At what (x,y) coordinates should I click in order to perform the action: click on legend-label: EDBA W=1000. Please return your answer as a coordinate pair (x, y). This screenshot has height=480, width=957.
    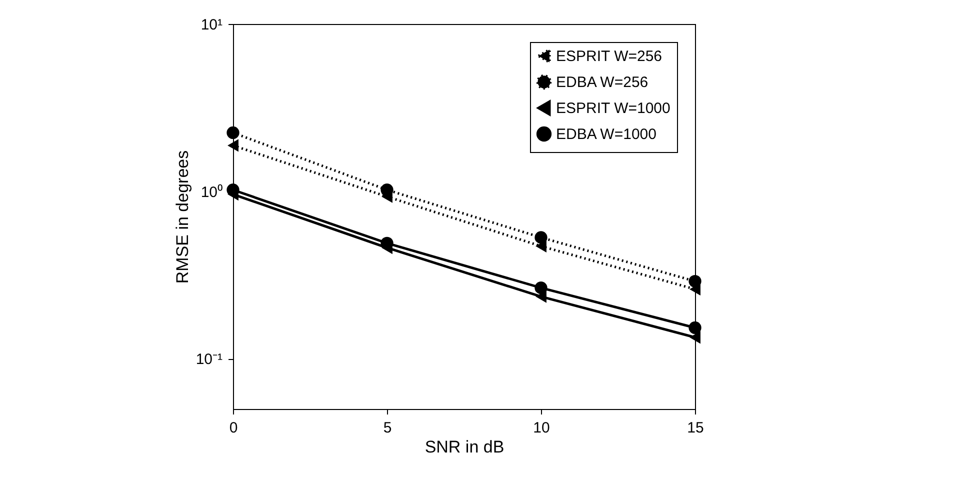
    Looking at the image, I should click on (606, 134).